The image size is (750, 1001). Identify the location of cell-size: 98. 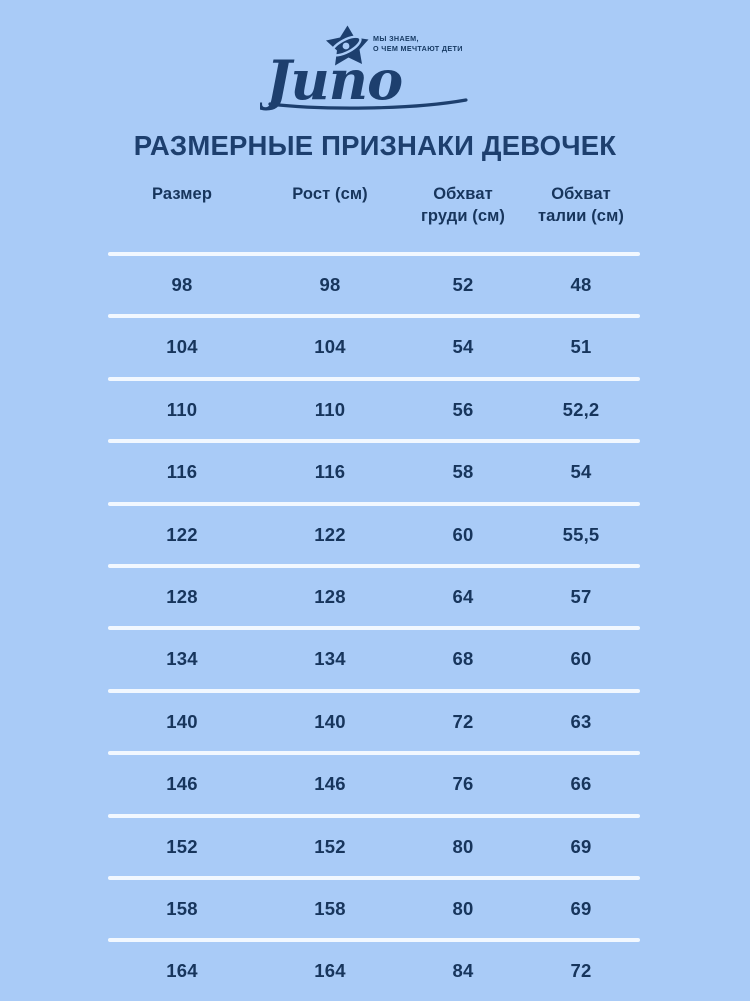
(182, 284).